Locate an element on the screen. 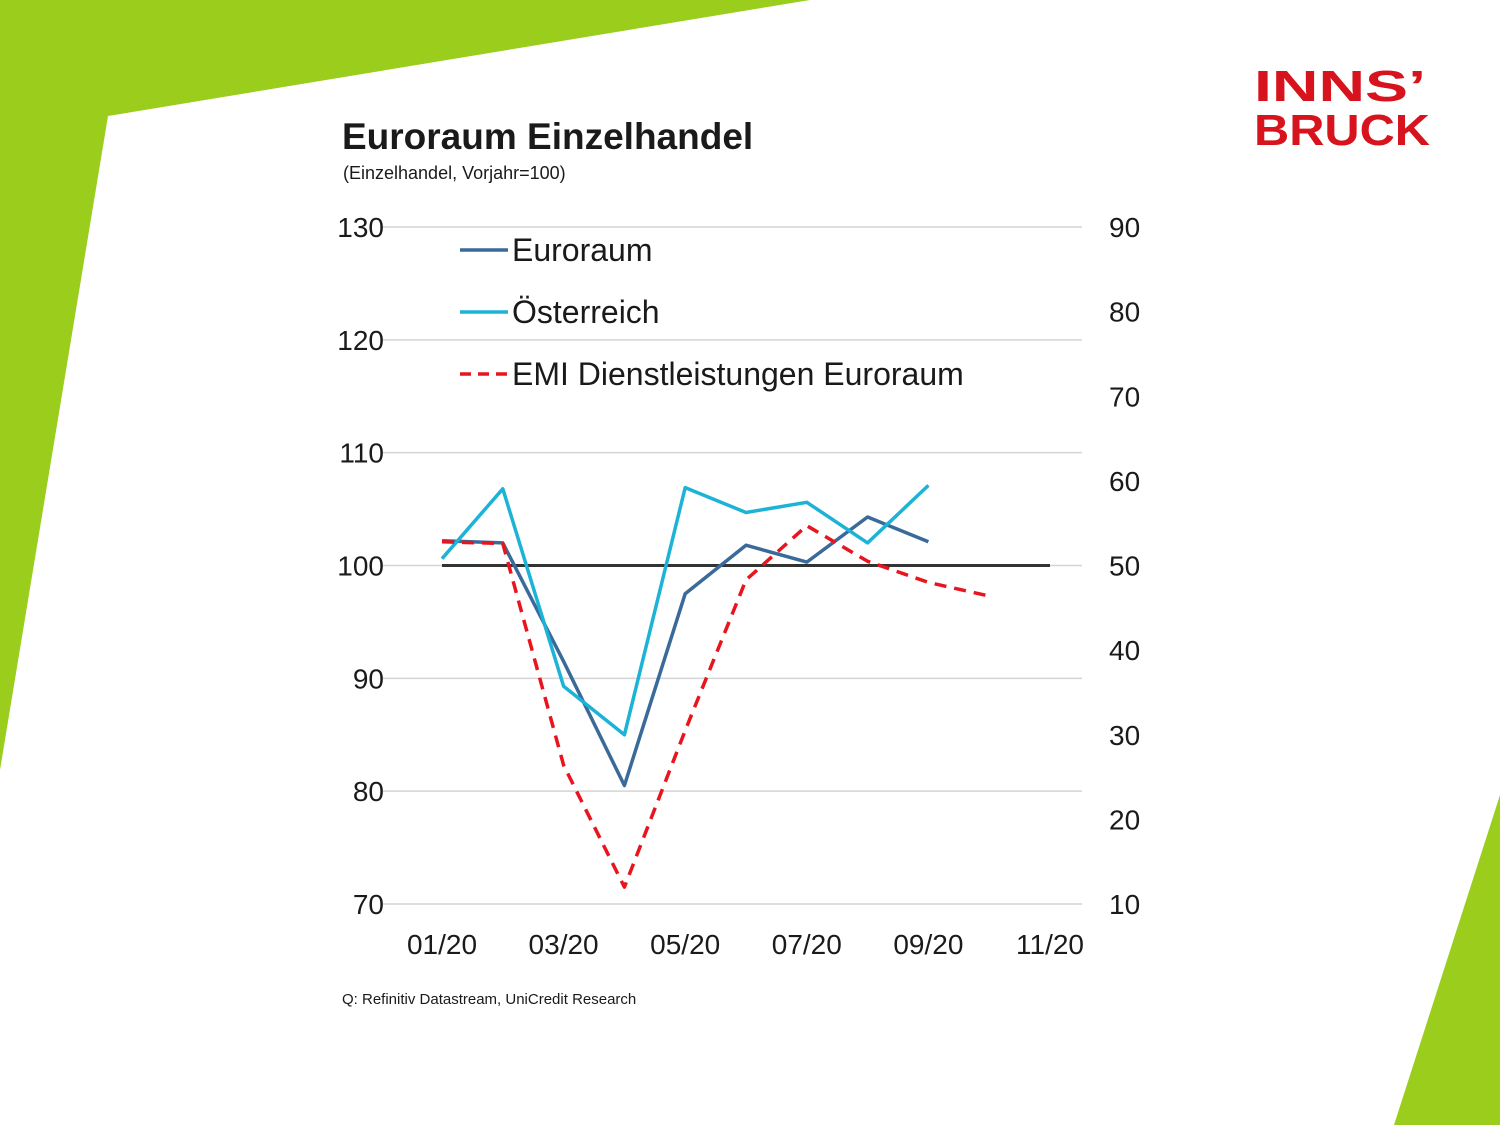 The image size is (1500, 1125). series-line-euroraum is located at coordinates (685, 651).